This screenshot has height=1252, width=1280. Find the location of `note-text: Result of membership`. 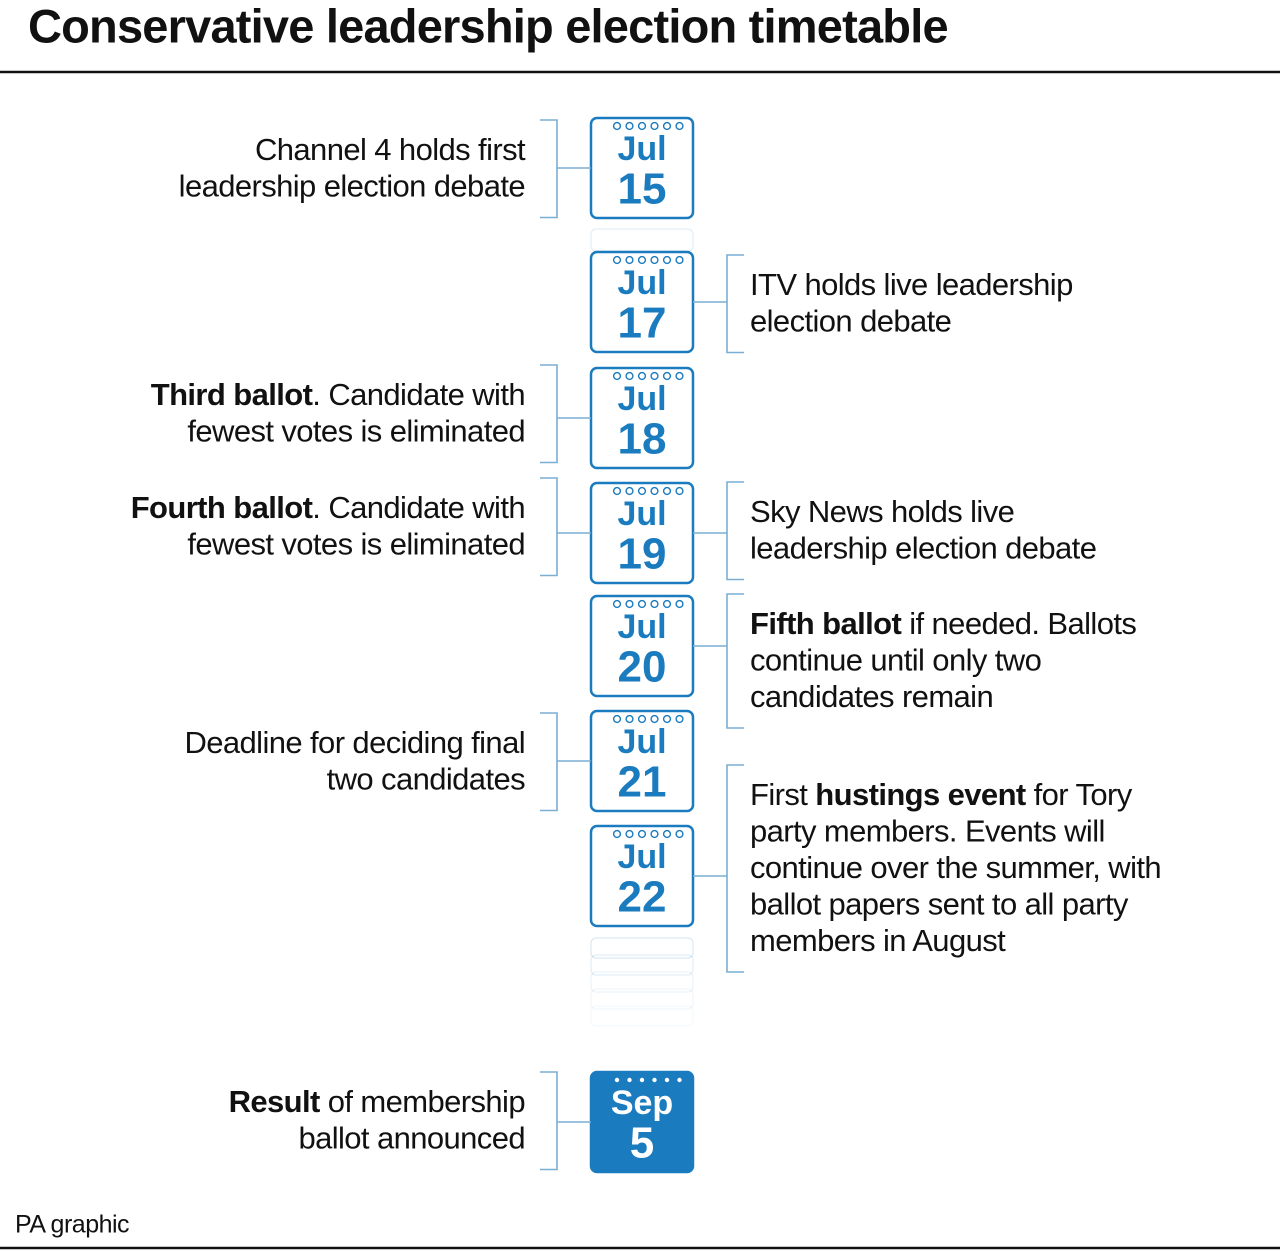

note-text: Result of membership is located at coordinates (377, 1101).